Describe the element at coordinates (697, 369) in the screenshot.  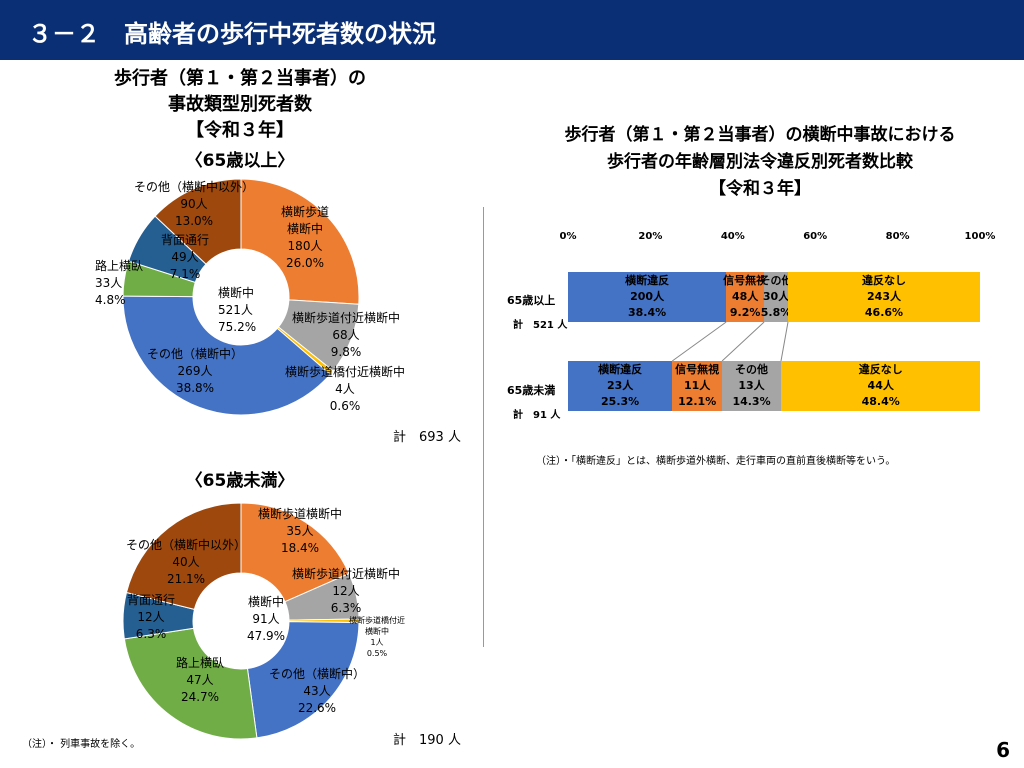
I see `bar-label-line-1-1-0: 信号無視` at that location.